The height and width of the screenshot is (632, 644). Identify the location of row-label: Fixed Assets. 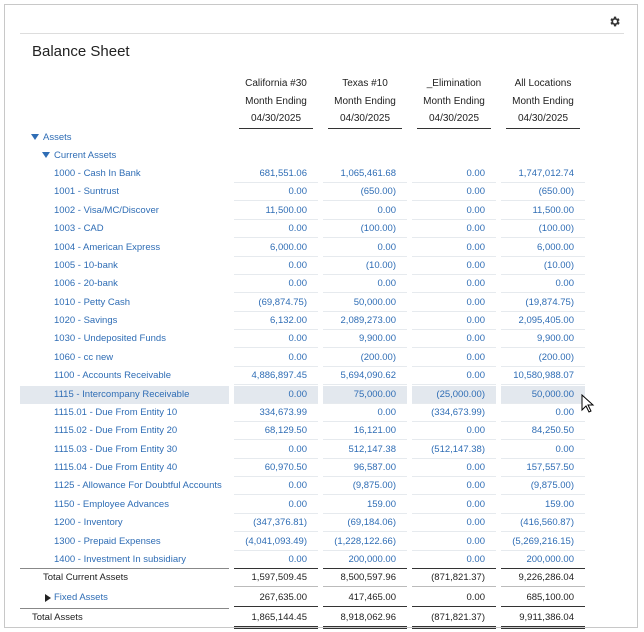
(81, 598).